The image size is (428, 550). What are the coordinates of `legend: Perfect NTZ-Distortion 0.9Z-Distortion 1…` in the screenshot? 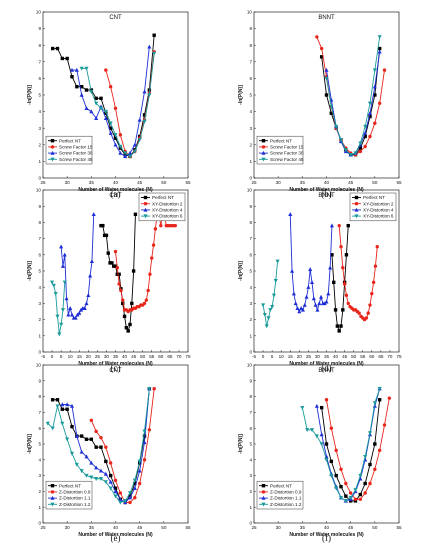 It's located at (280, 495).